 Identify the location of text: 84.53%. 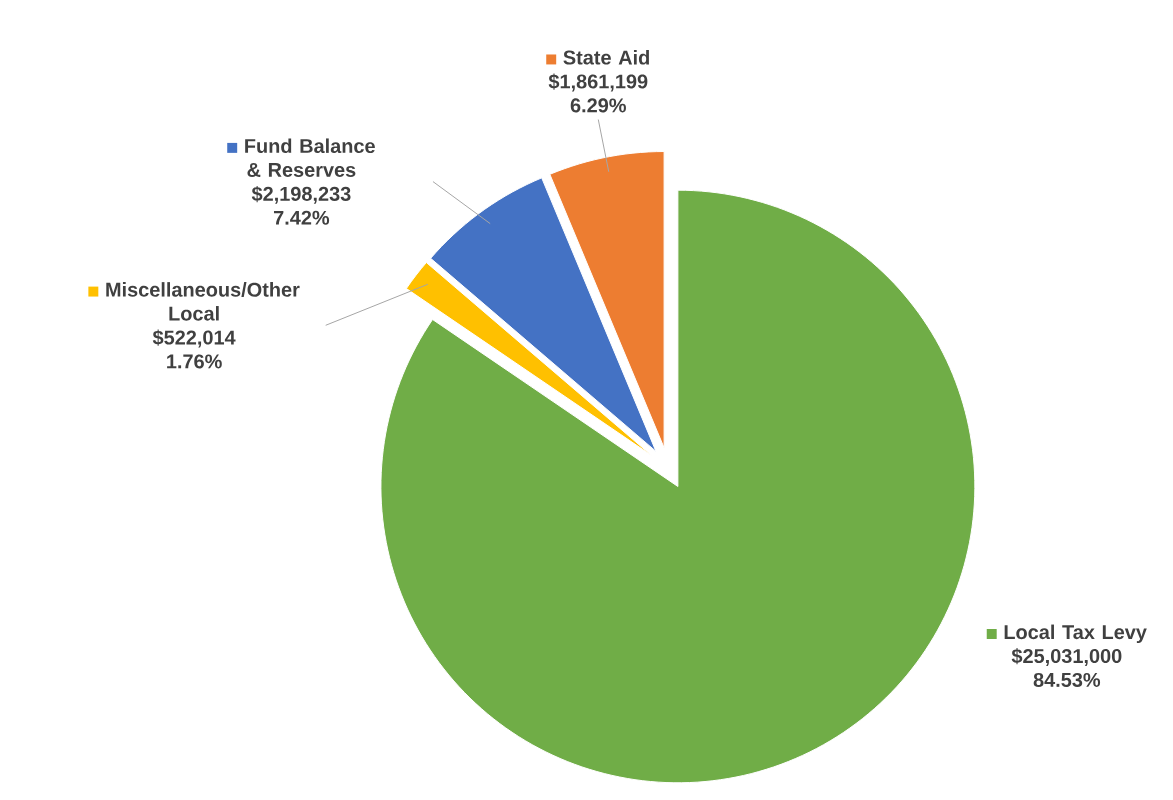
(1067, 680).